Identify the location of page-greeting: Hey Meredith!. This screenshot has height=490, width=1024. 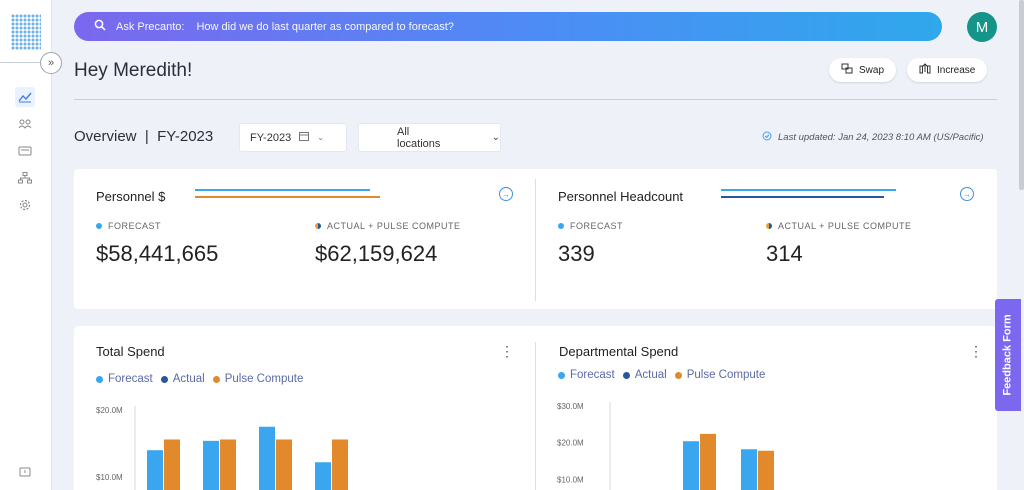
(133, 70).